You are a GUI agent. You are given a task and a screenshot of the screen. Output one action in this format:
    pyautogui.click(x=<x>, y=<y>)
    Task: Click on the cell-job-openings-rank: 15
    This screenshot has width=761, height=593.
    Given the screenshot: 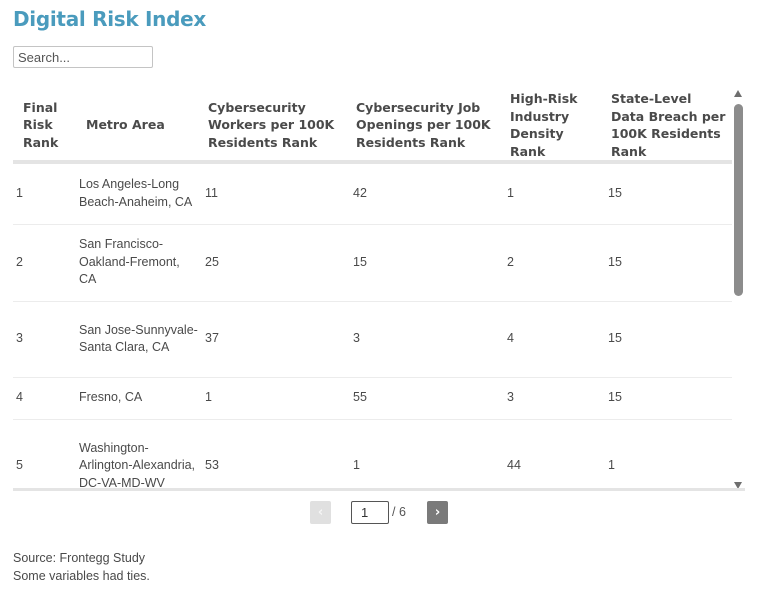 What is the action you would take?
    pyautogui.click(x=427, y=263)
    